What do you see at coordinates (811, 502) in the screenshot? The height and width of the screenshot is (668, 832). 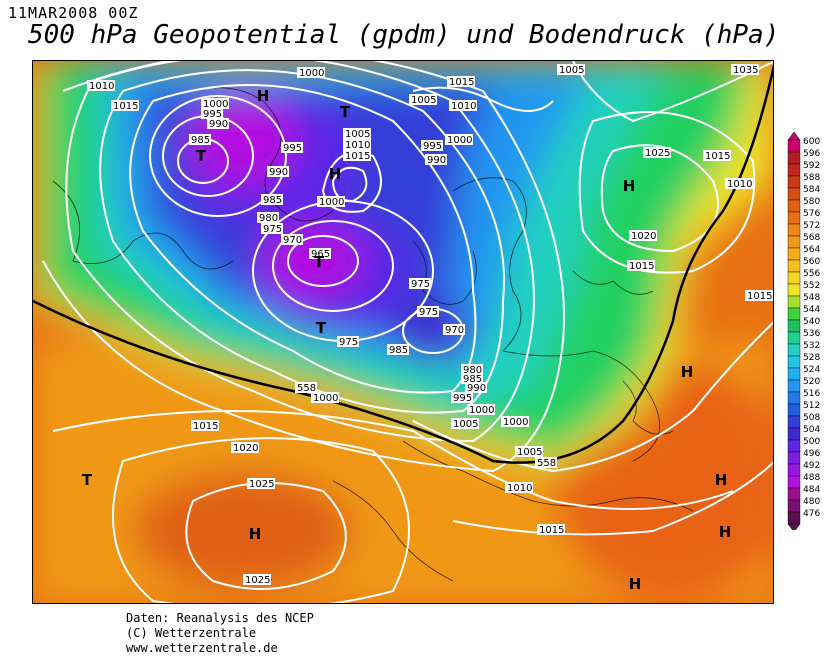 I see `legend-label: 480` at bounding box center [811, 502].